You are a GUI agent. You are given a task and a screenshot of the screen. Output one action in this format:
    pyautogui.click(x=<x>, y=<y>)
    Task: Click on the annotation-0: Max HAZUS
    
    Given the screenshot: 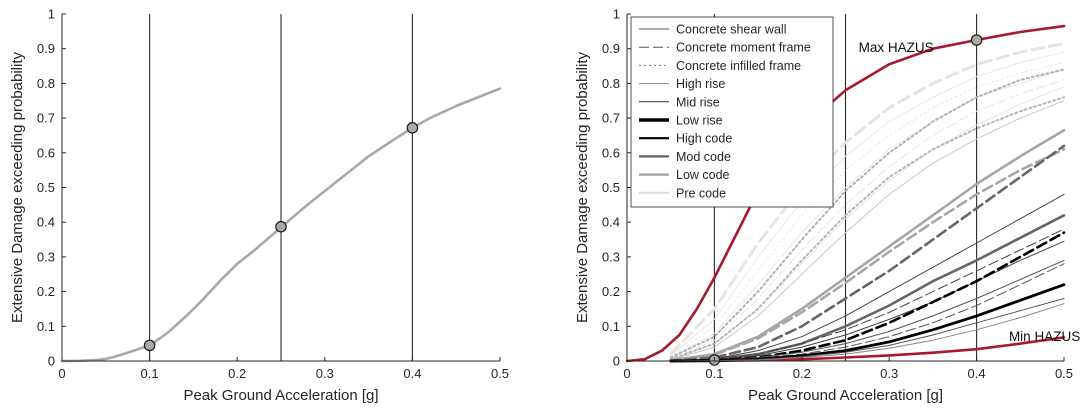 What is the action you would take?
    pyautogui.click(x=896, y=47)
    